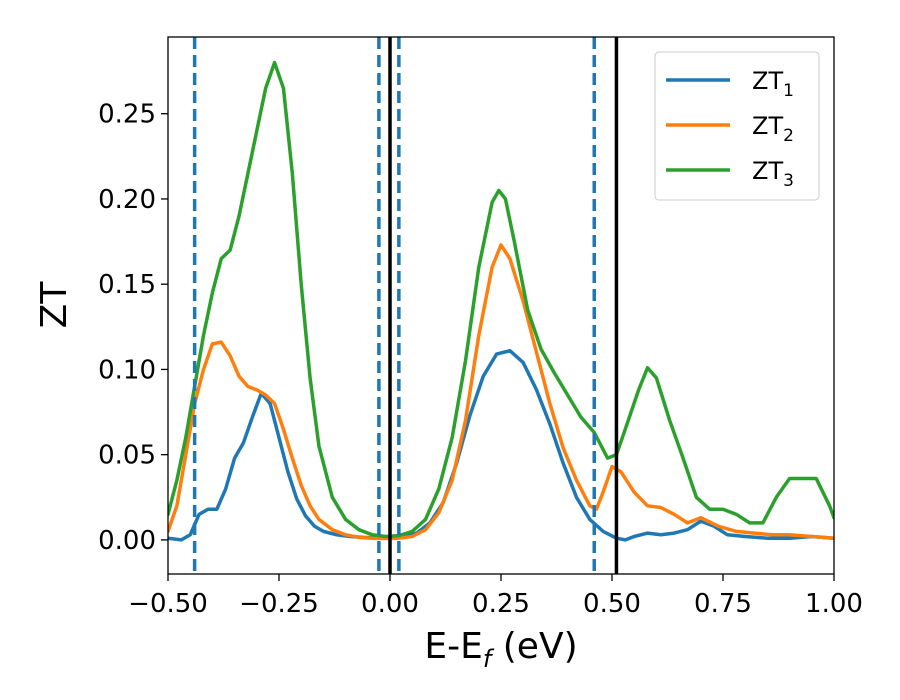 This screenshot has height=700, width=900. Describe the element at coordinates (168, 604) in the screenshot. I see `x-tick-label: −0.50` at that location.